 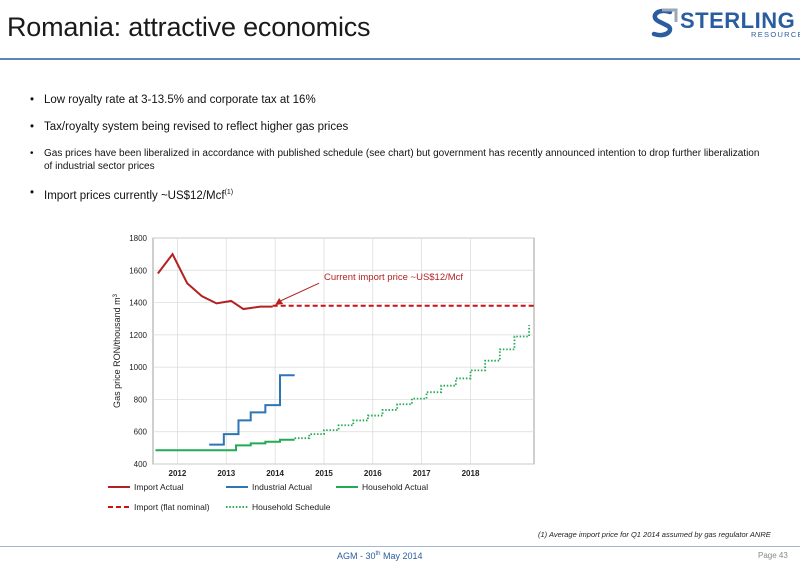 I want to click on legend-label: Import (flat nominal), so click(x=172, y=507).